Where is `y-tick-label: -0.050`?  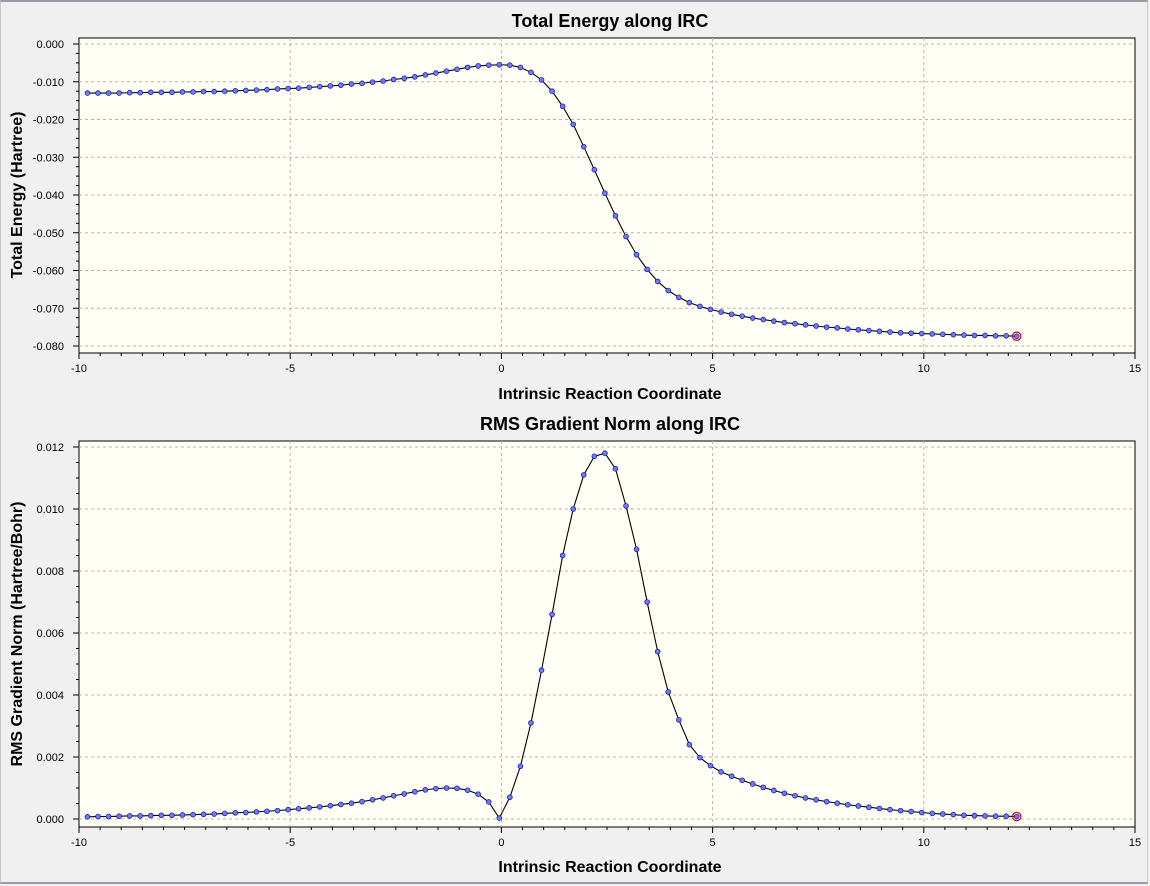 y-tick-label: -0.050 is located at coordinates (48, 234).